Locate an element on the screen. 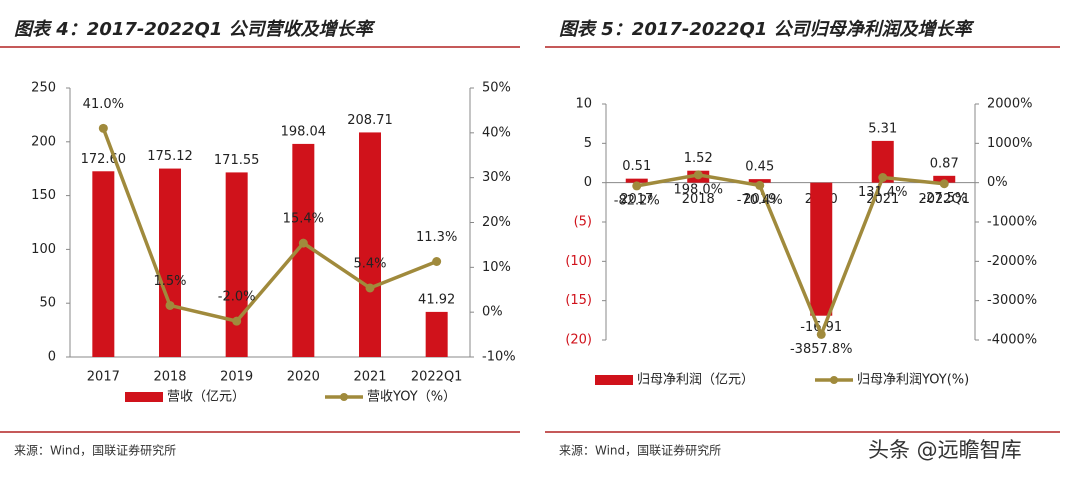  y2-tick-label: -10% is located at coordinates (499, 357).